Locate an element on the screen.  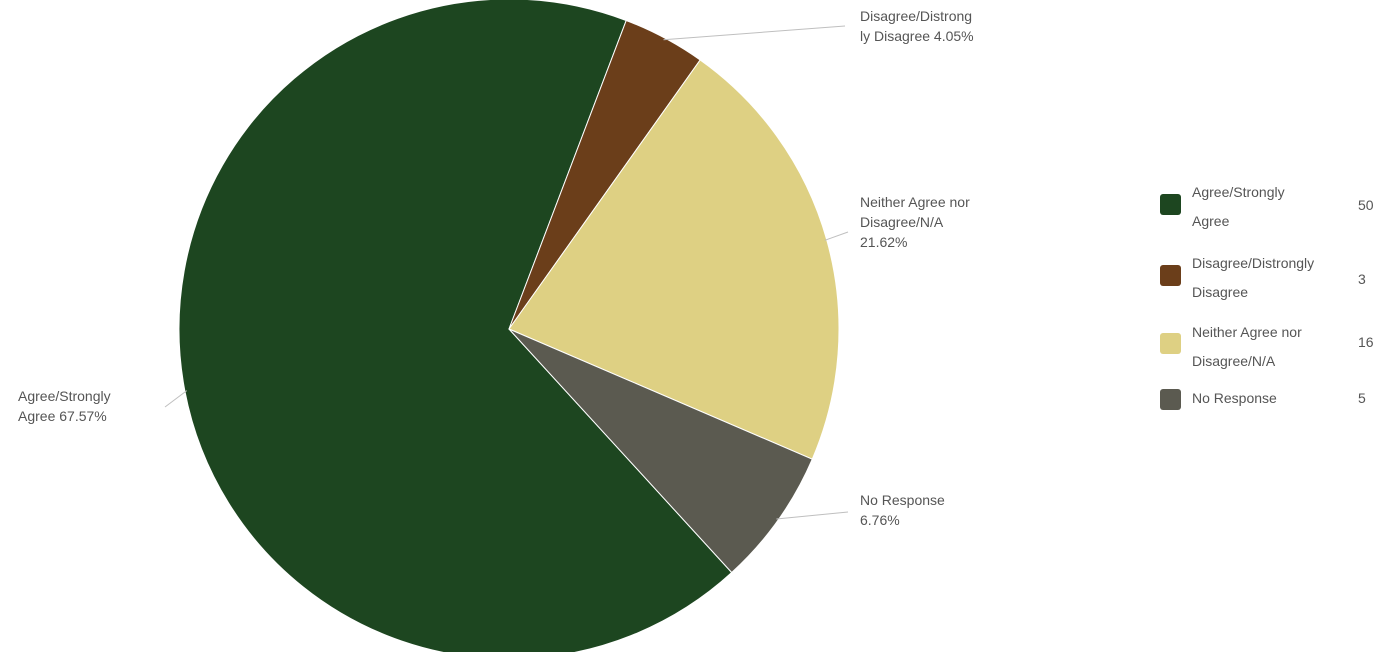
legend-label: No Response is located at coordinates (1269, 398).